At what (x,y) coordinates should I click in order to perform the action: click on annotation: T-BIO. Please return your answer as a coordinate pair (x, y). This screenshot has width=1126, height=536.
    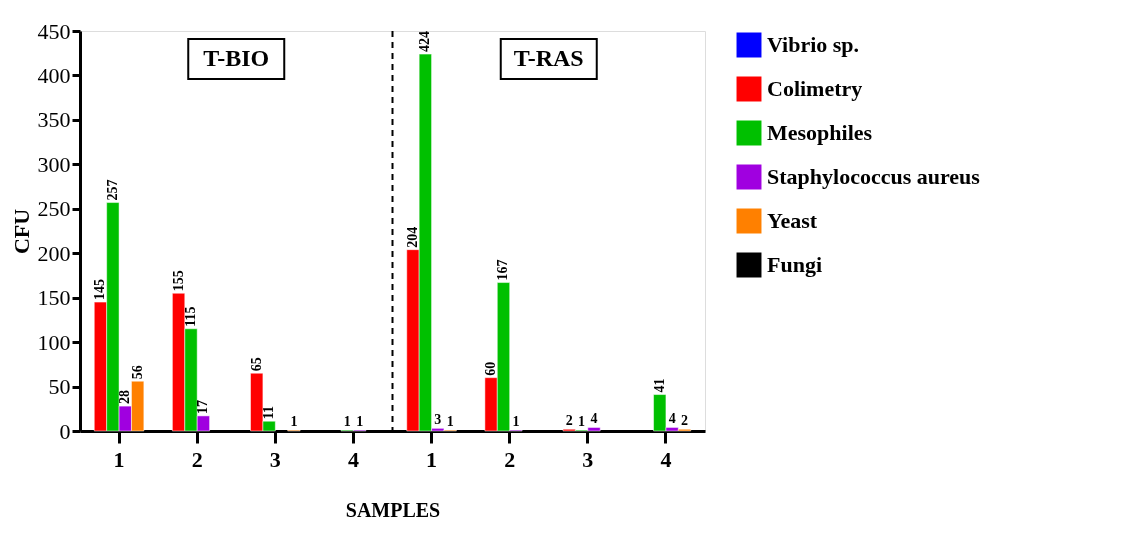
    Looking at the image, I should click on (236, 58).